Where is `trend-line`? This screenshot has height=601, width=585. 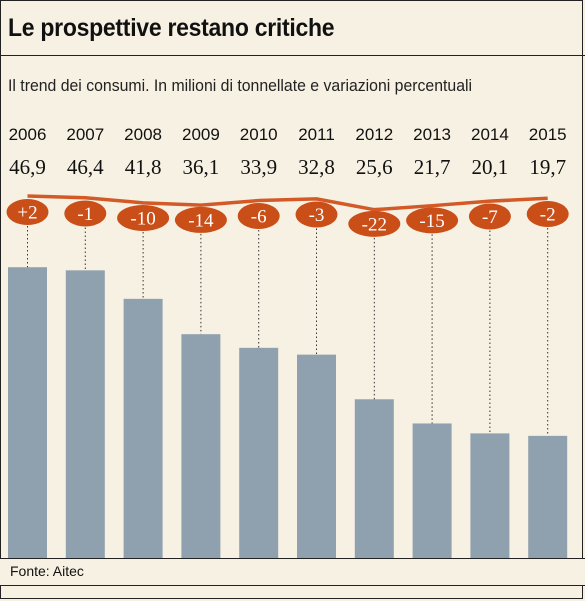 trend-line is located at coordinates (287, 203).